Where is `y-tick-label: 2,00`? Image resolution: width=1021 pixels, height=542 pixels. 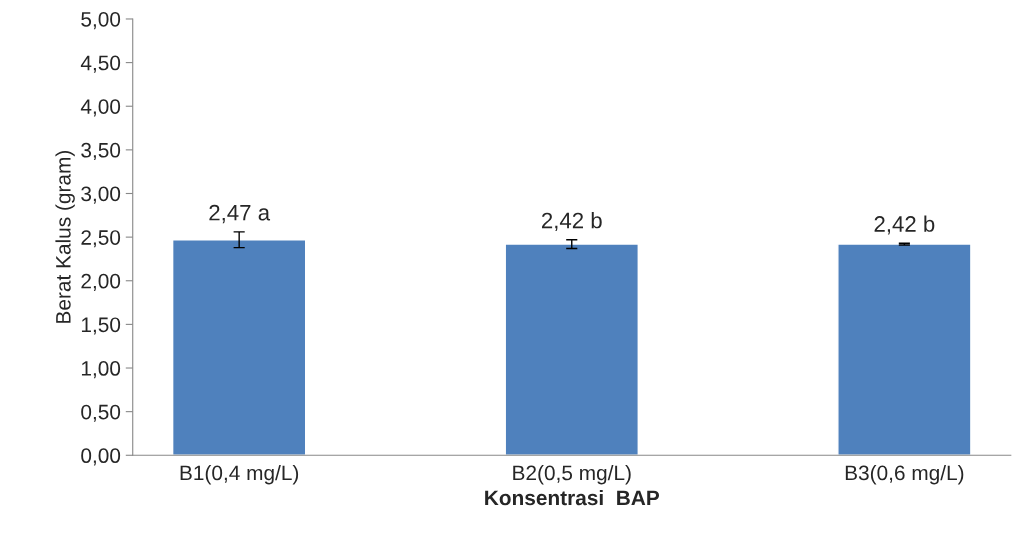 y-tick-label: 2,00 is located at coordinates (101, 282).